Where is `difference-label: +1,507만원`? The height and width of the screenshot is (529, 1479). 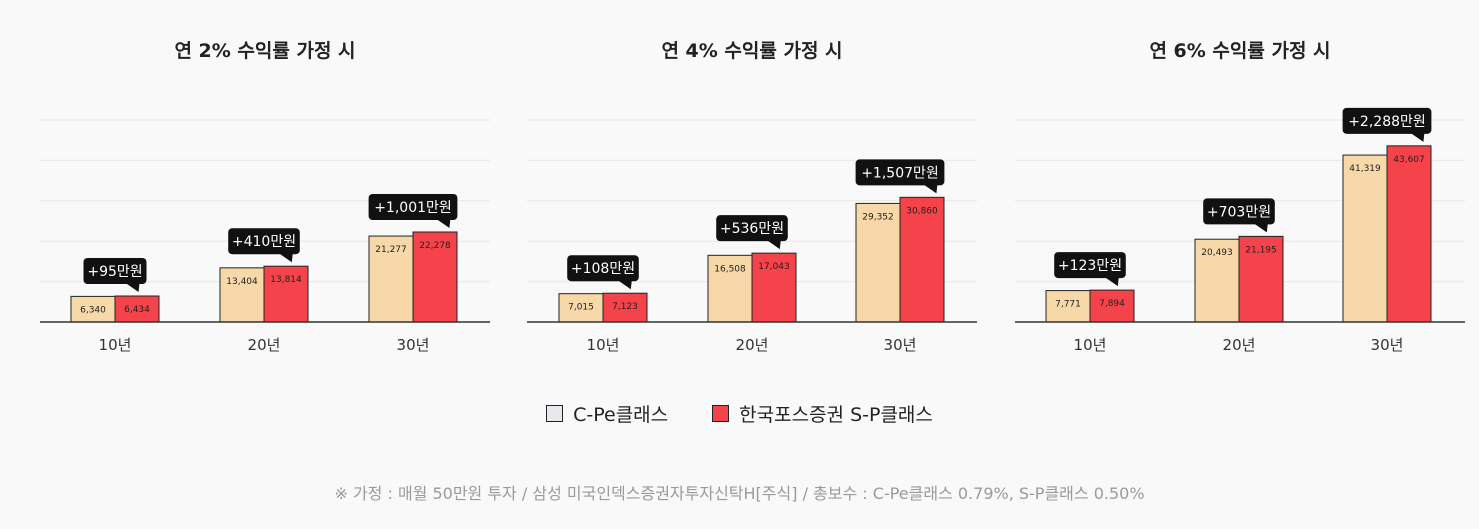
difference-label: +1,507만원 is located at coordinates (900, 173).